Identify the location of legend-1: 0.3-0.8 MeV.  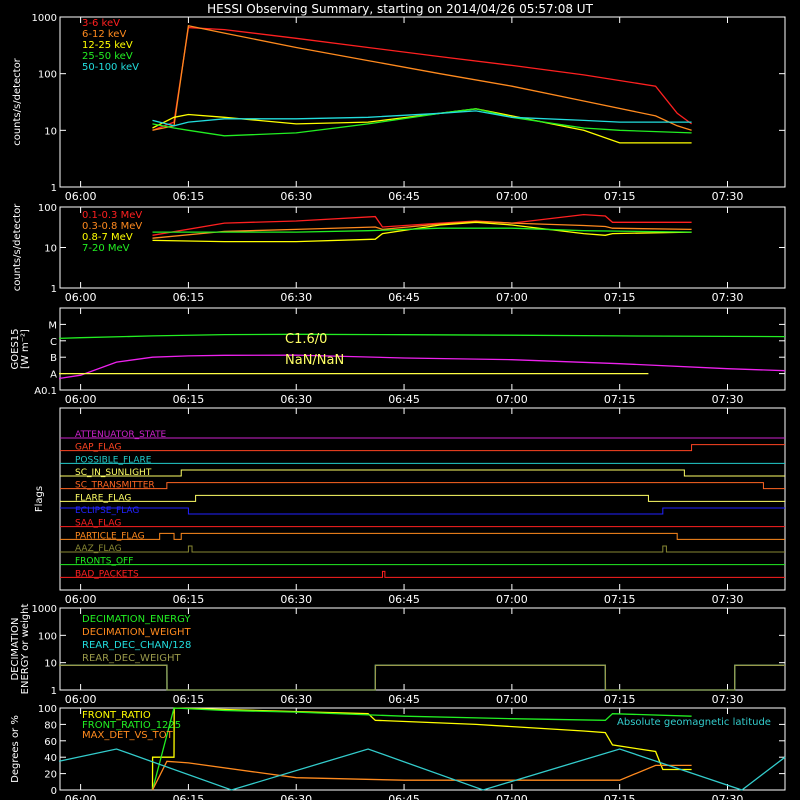
(112, 226).